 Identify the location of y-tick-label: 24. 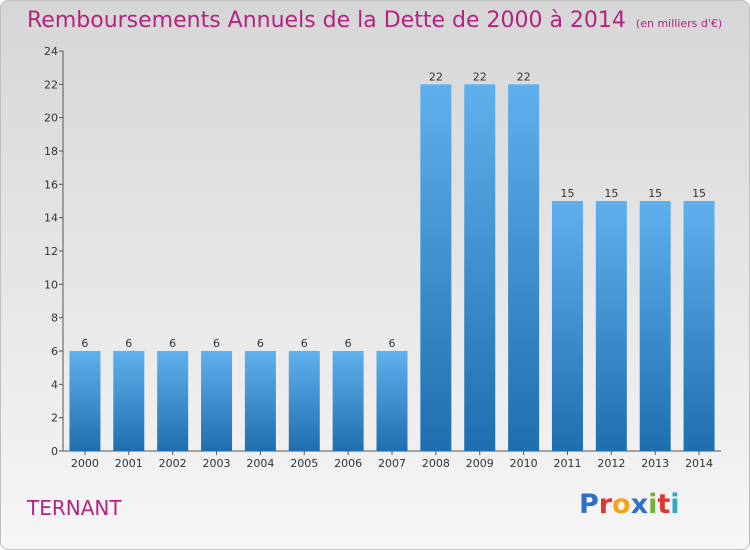
(51, 51).